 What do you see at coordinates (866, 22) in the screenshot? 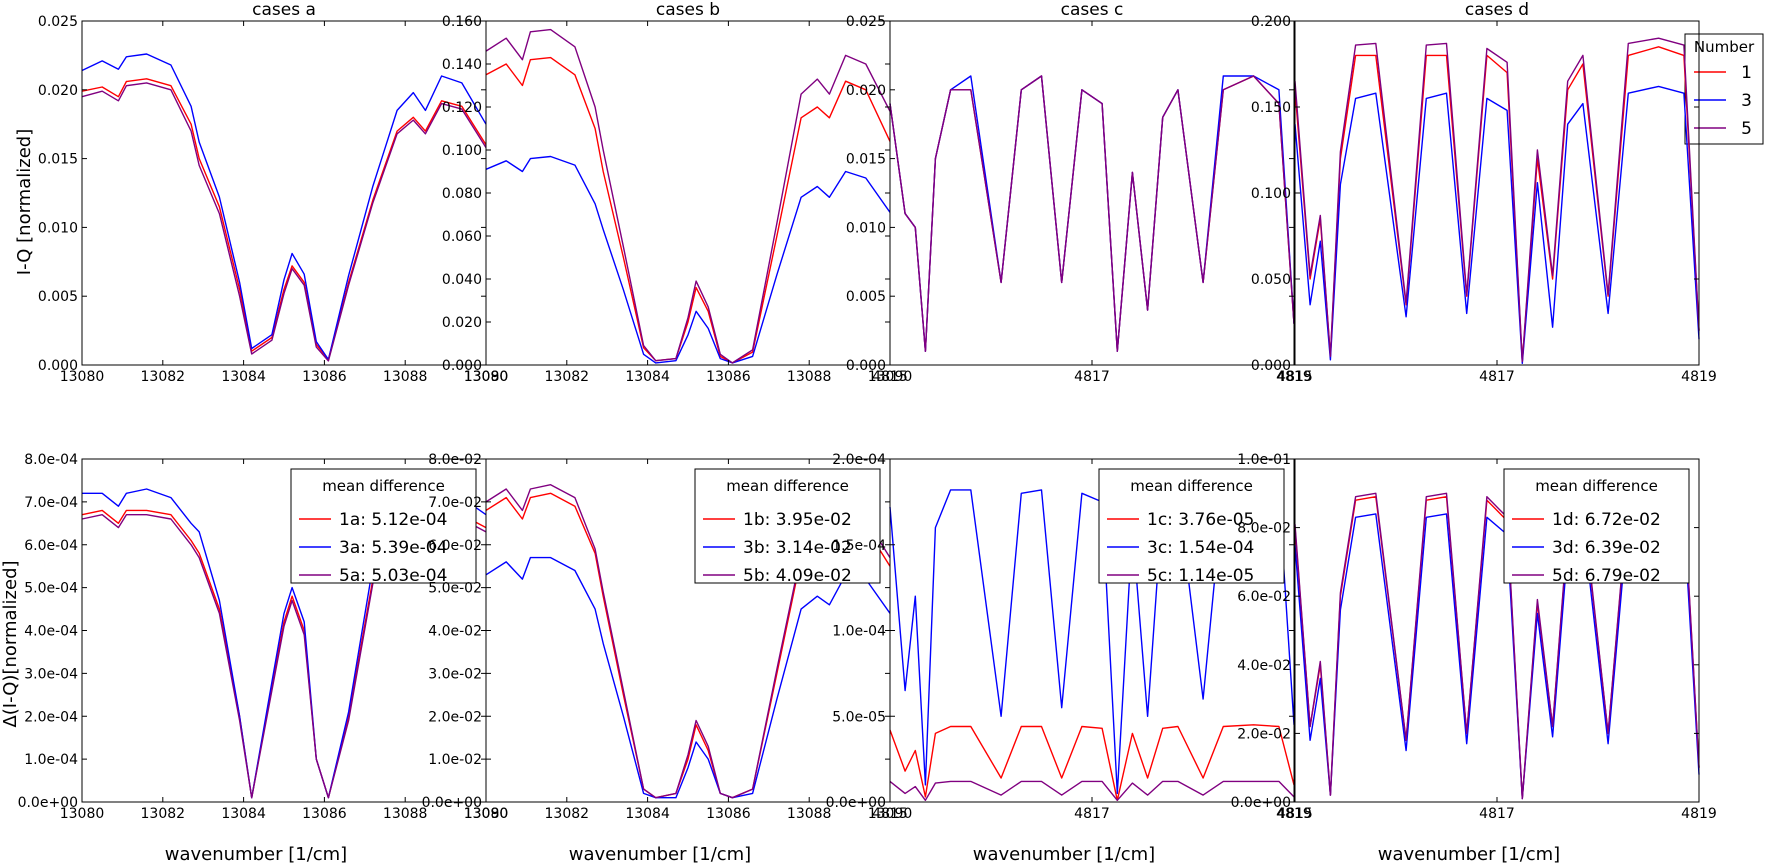
I see `ytick-label-top-c-5: 0.025` at bounding box center [866, 22].